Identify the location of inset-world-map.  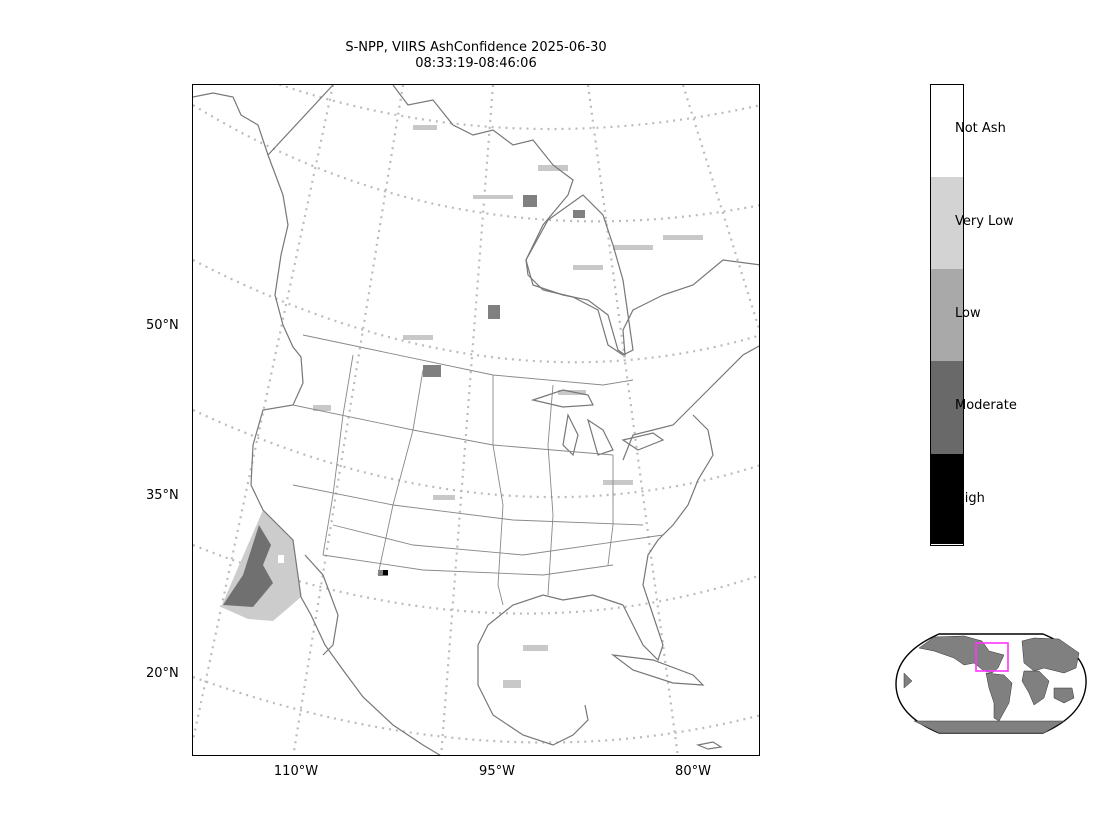
(991, 684).